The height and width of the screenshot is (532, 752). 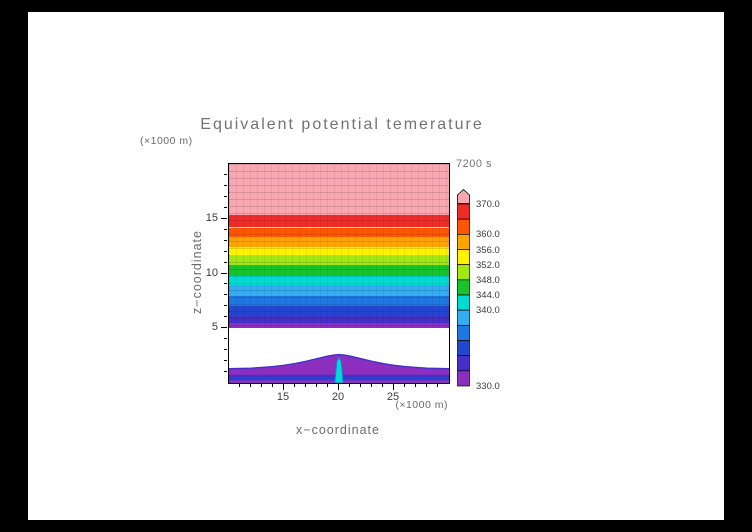 What do you see at coordinates (211, 217) in the screenshot?
I see `y-tick-label: 15` at bounding box center [211, 217].